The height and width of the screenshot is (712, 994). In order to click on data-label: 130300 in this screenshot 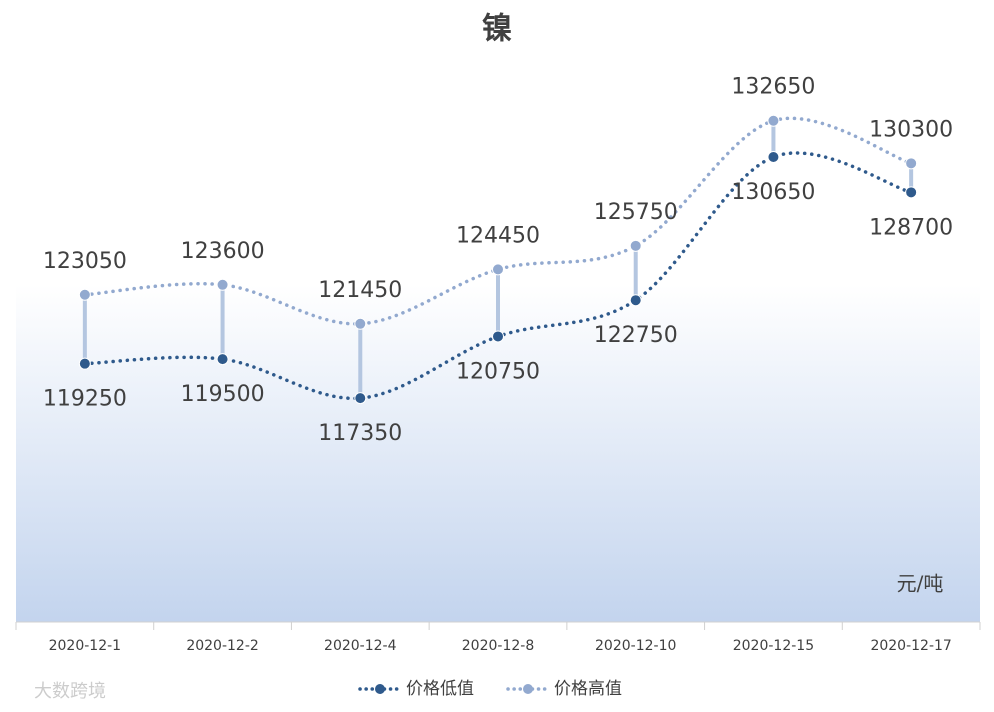, I will do `click(911, 129)`.